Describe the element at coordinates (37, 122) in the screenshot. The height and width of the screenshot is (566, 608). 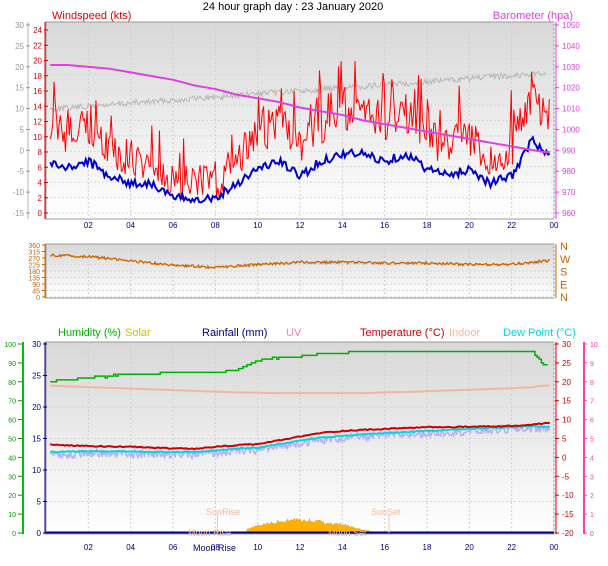
I see `windspeed-tick-label: 12` at that location.